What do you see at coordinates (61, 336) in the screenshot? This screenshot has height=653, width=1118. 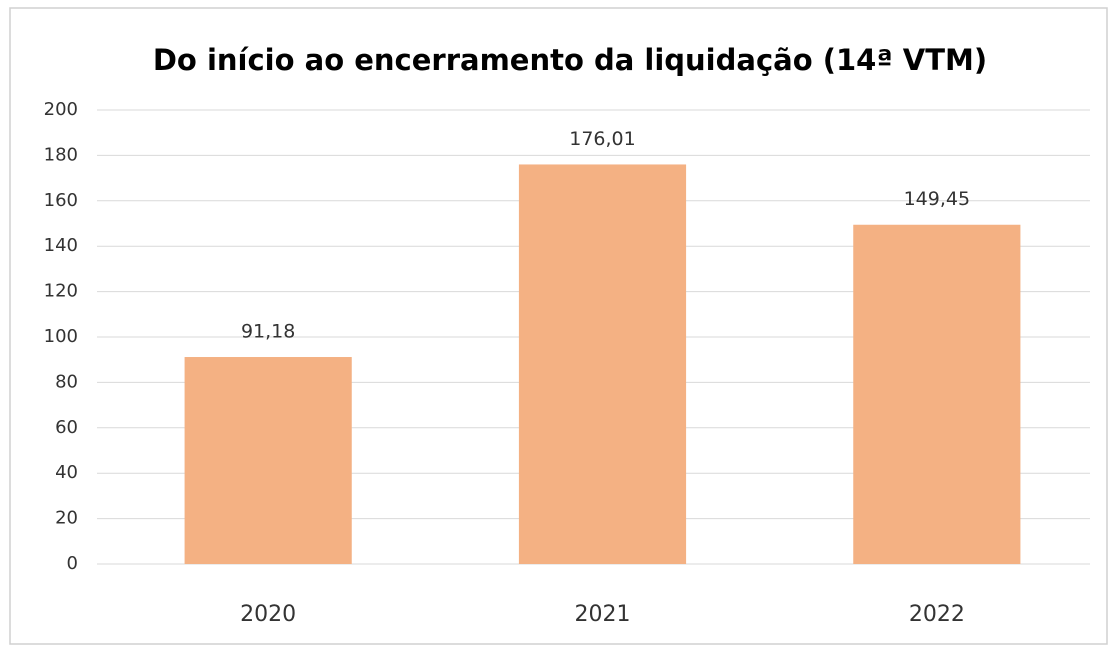 I see `y-tick-label: 100` at bounding box center [61, 336].